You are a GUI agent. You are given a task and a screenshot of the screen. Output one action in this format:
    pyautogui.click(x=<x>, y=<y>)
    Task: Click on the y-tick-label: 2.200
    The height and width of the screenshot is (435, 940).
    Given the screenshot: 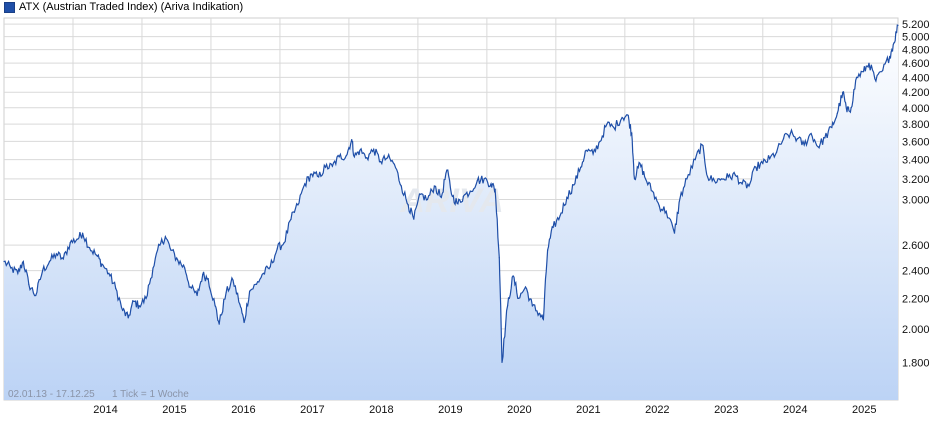 What is the action you would take?
    pyautogui.click(x=916, y=299)
    